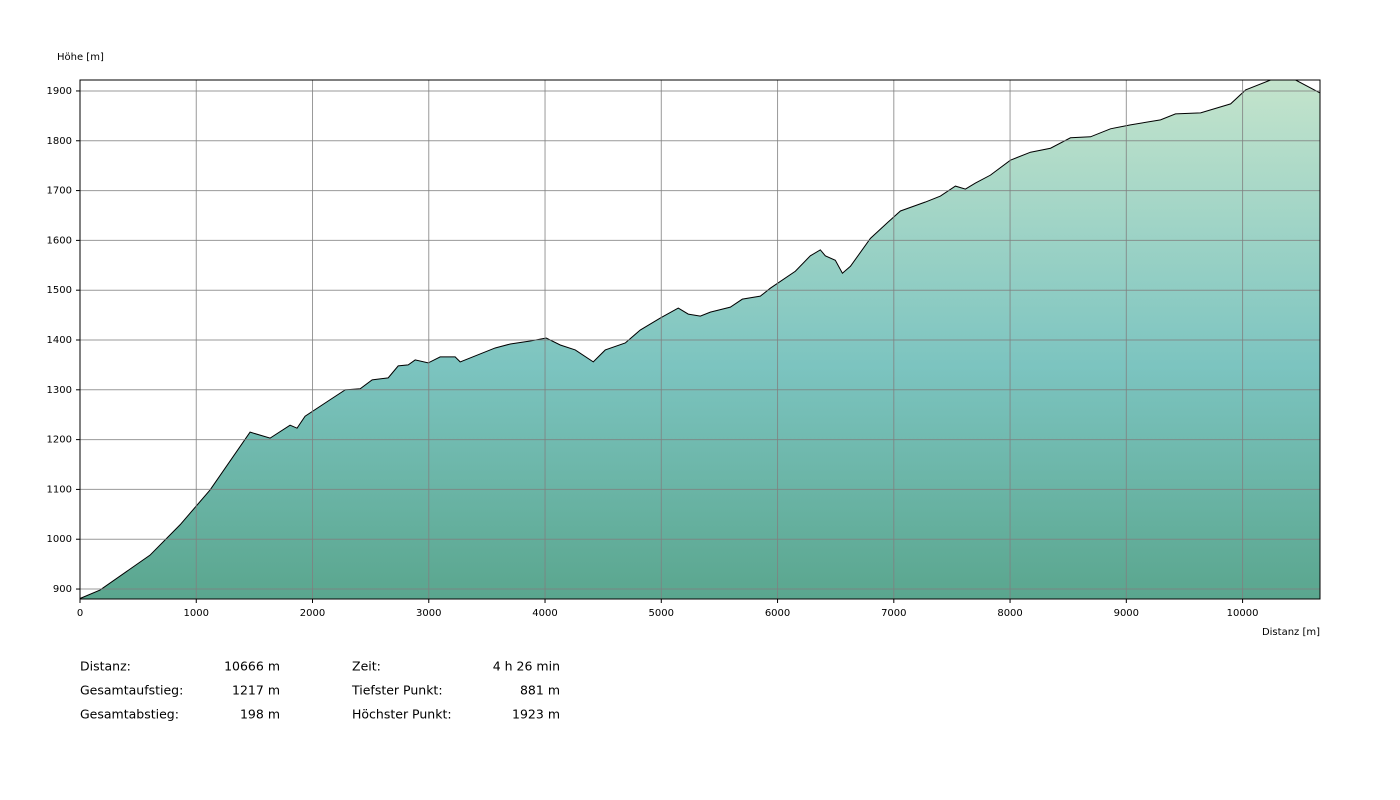 This screenshot has height=800, width=1400. I want to click on y-axis-label: Höhe [m], so click(80, 57).